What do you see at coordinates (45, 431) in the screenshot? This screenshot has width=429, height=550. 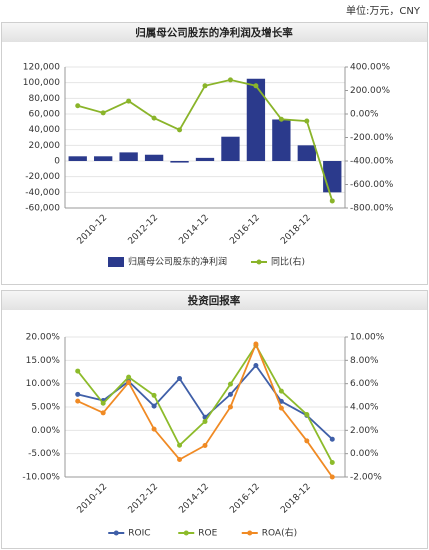 I see `y-tick-label: 0.00%` at bounding box center [45, 431].